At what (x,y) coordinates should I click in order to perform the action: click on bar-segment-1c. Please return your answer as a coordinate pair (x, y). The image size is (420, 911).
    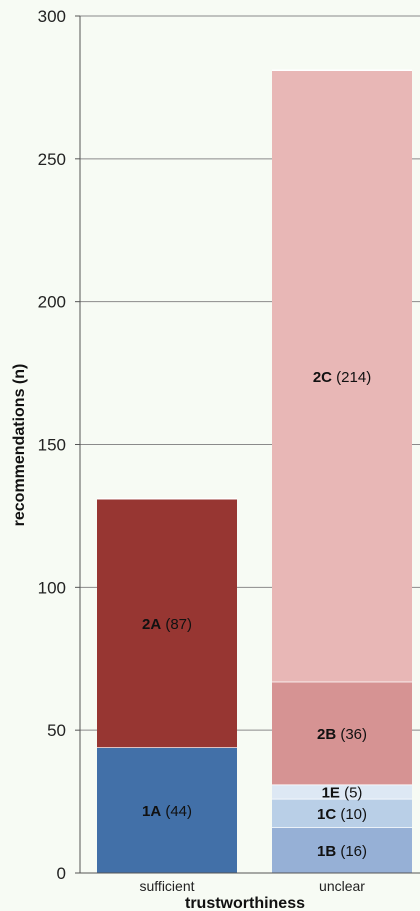
    Looking at the image, I should click on (342, 813).